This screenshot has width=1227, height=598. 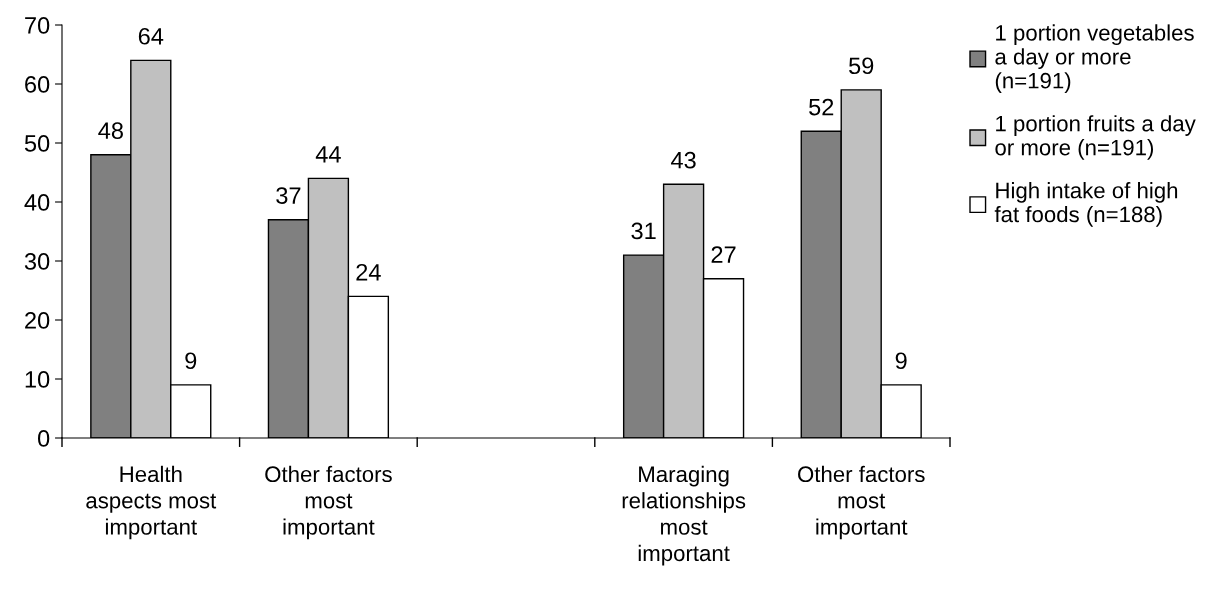 I want to click on x-tick-label: Maraging relationships most important, so click(x=684, y=515).